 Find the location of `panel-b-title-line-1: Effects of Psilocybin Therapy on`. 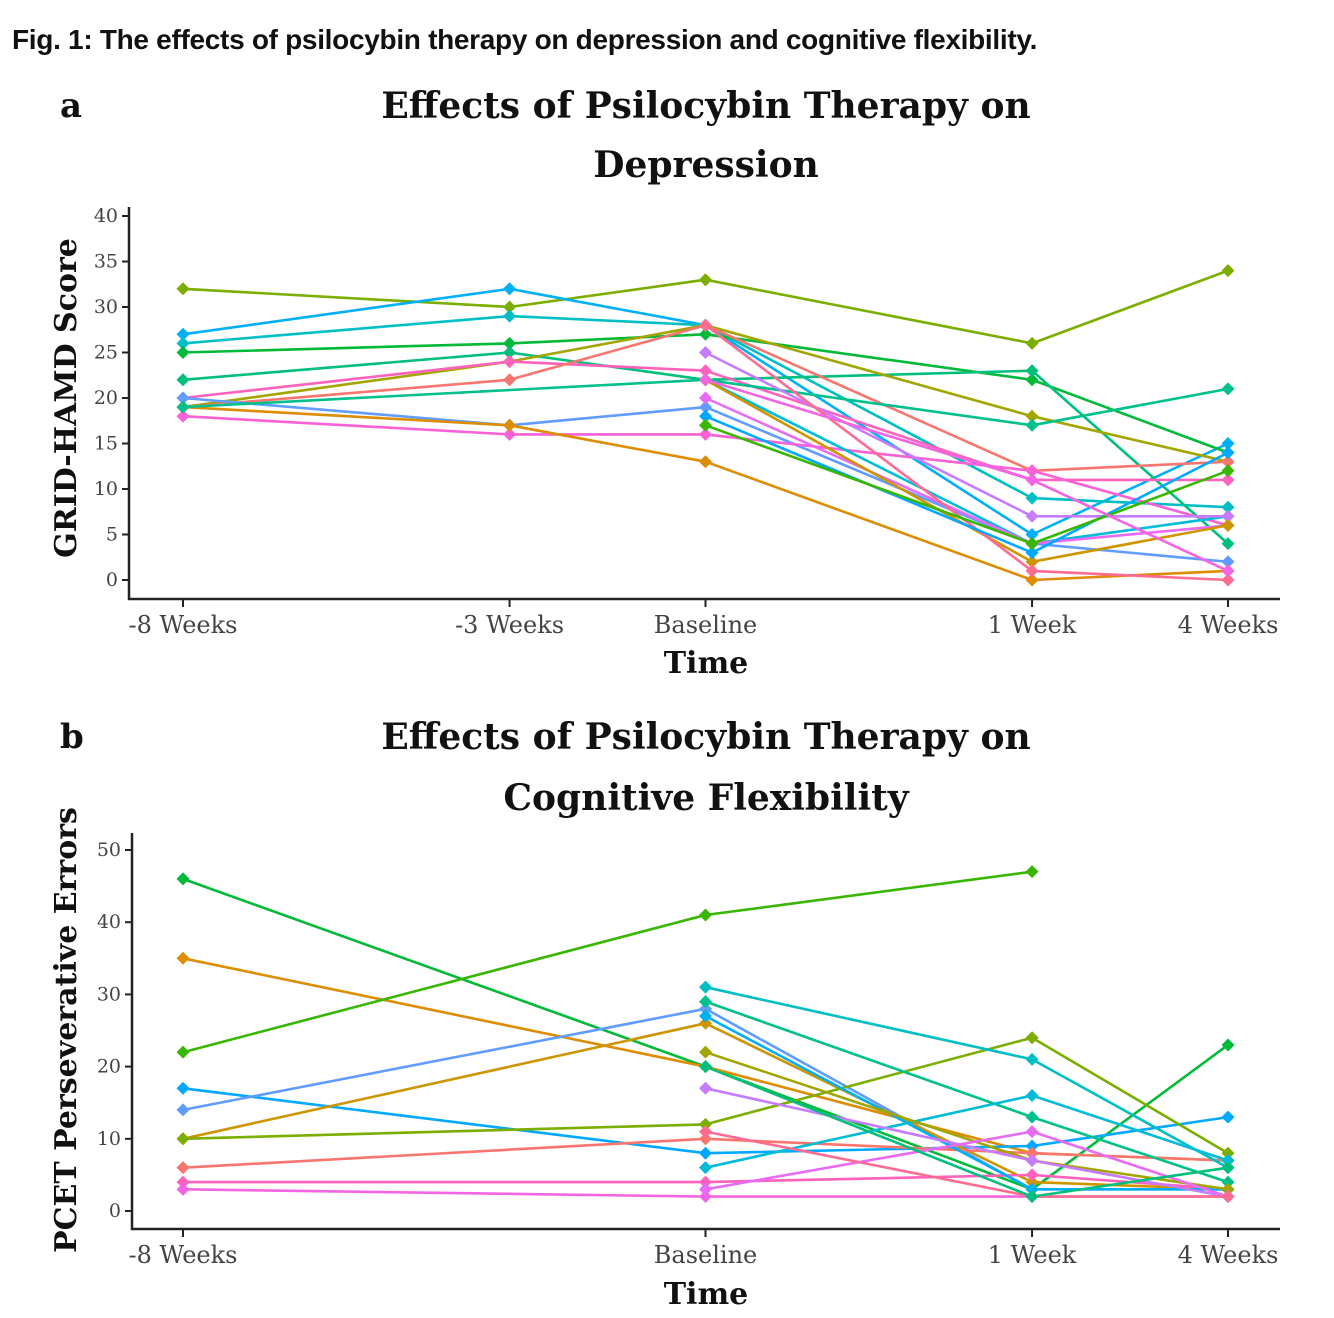

panel-b-title-line-1: Effects of Psilocybin Therapy on is located at coordinates (705, 737).